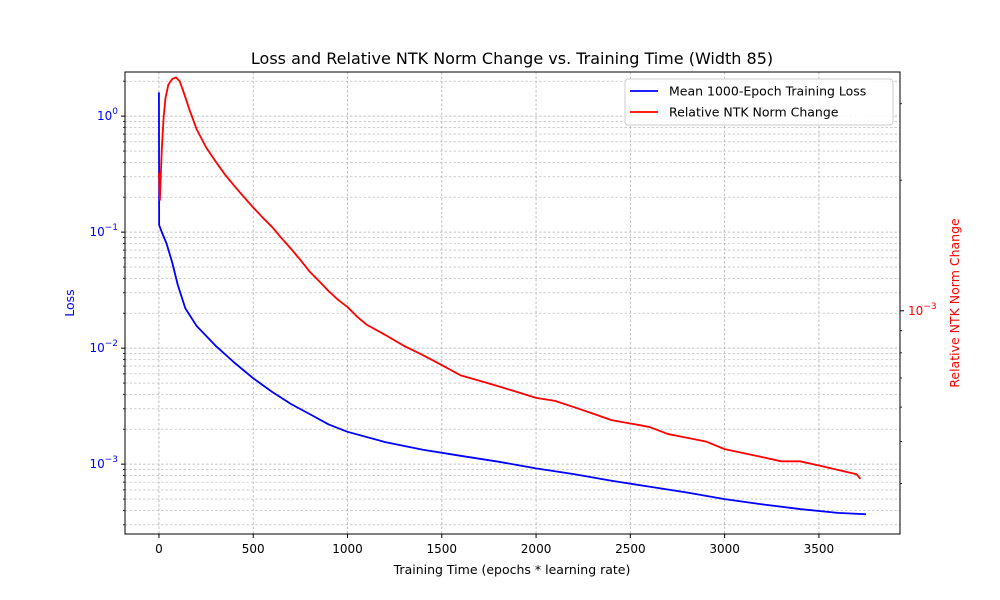 The width and height of the screenshot is (1000, 600). Describe the element at coordinates (253, 549) in the screenshot. I see `x-tick-label: 500` at that location.